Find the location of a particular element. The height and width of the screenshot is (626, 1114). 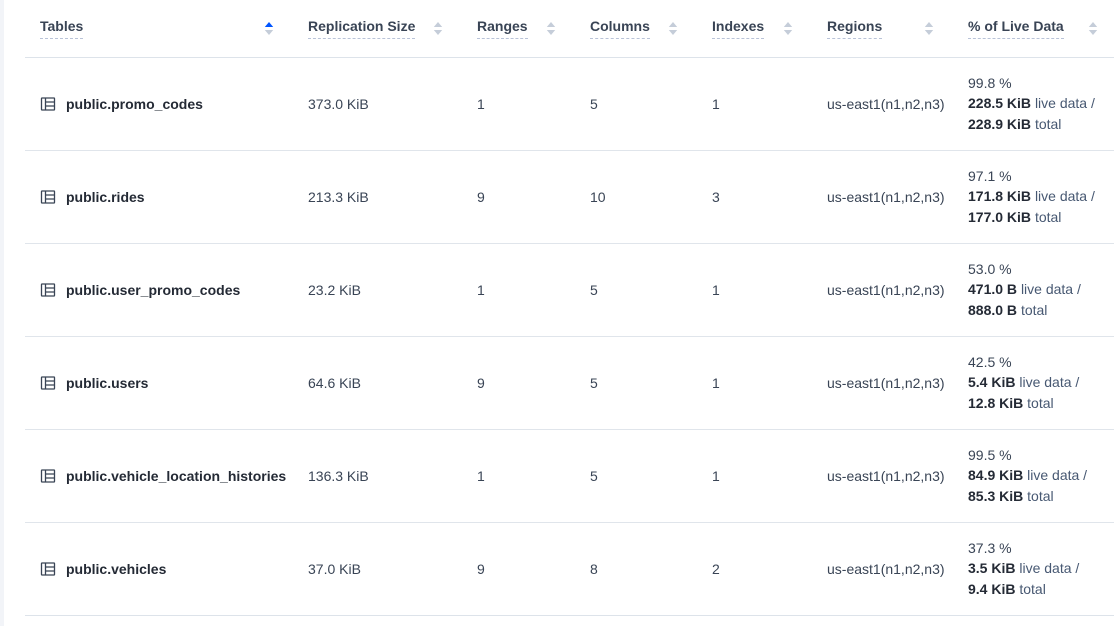

live-data-cell: 53.0 % 471.0 B live data / 888.0 B total is located at coordinates (1032, 289).